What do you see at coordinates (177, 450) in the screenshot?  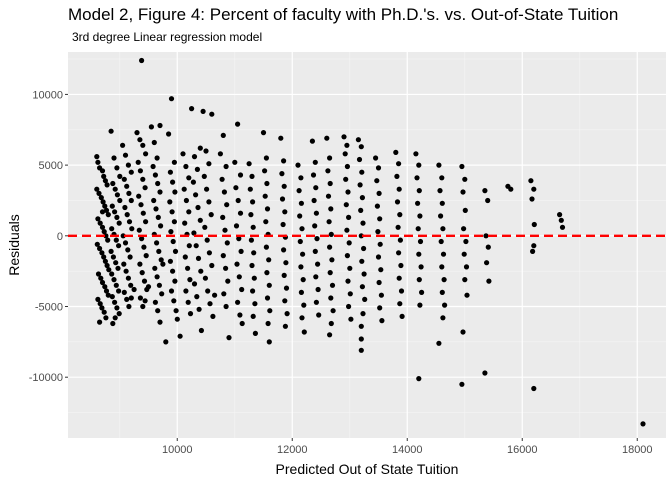 I see `x-tick-label: 10000` at bounding box center [177, 450].